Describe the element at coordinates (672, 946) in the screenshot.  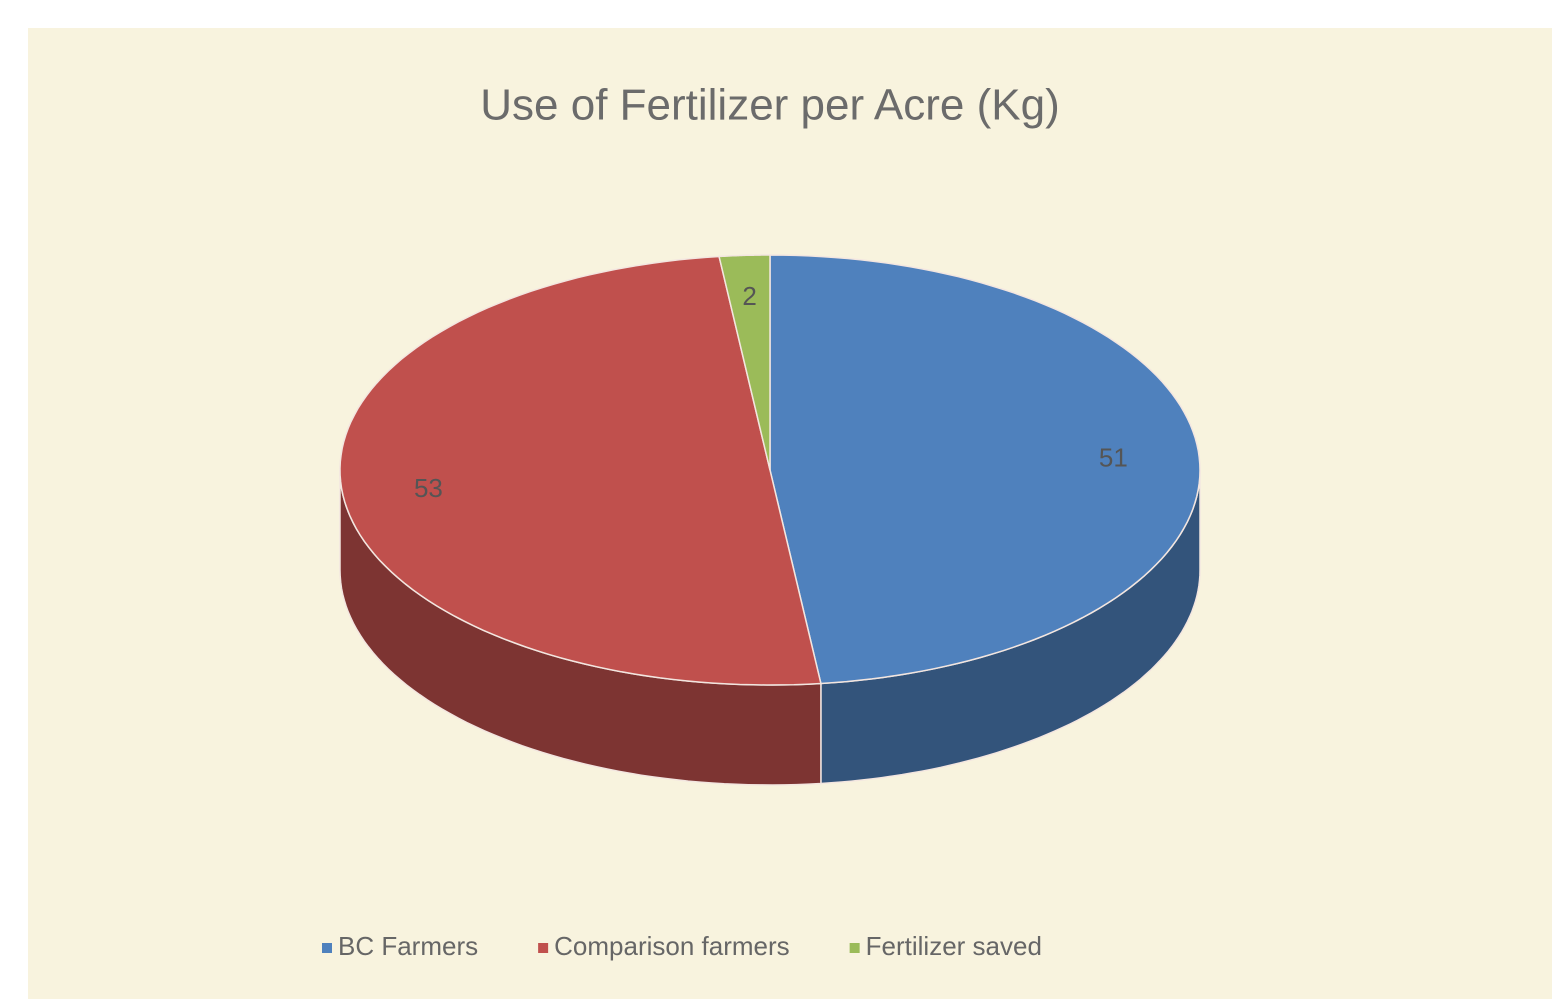
I see `legend-label: Comparison farmers` at that location.